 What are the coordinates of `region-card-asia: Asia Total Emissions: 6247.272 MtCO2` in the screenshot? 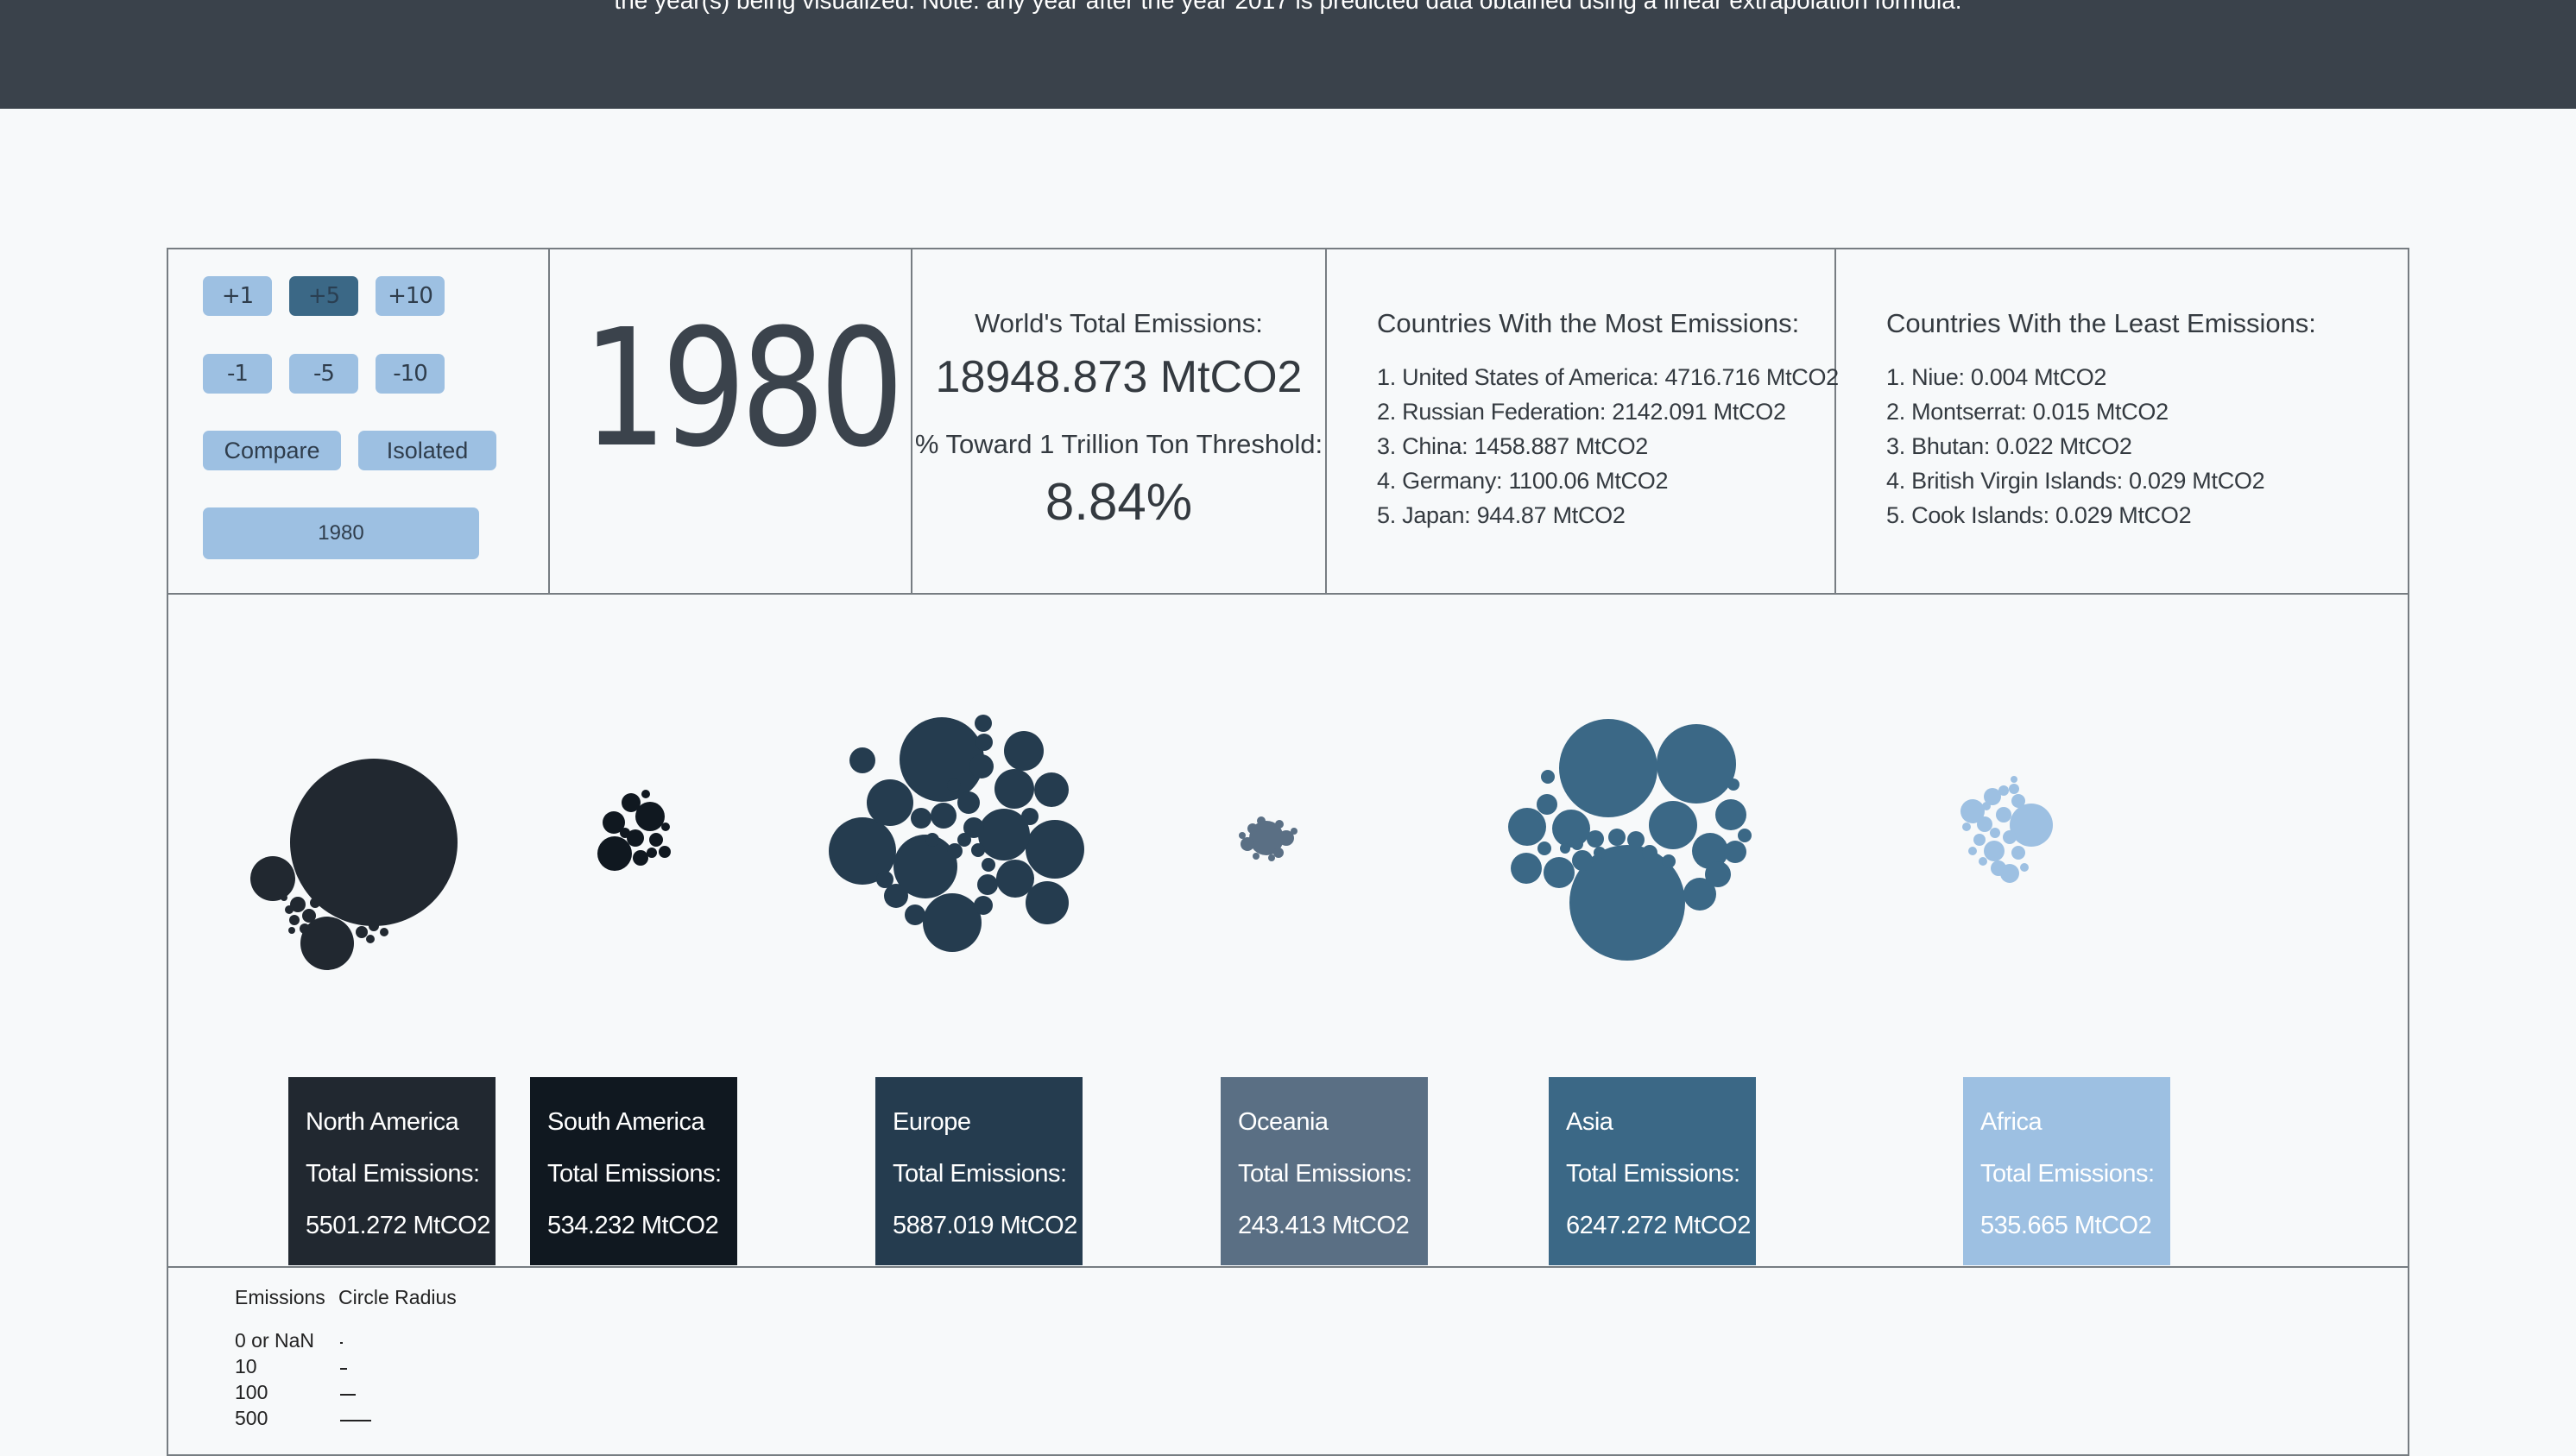 It's located at (1652, 1171).